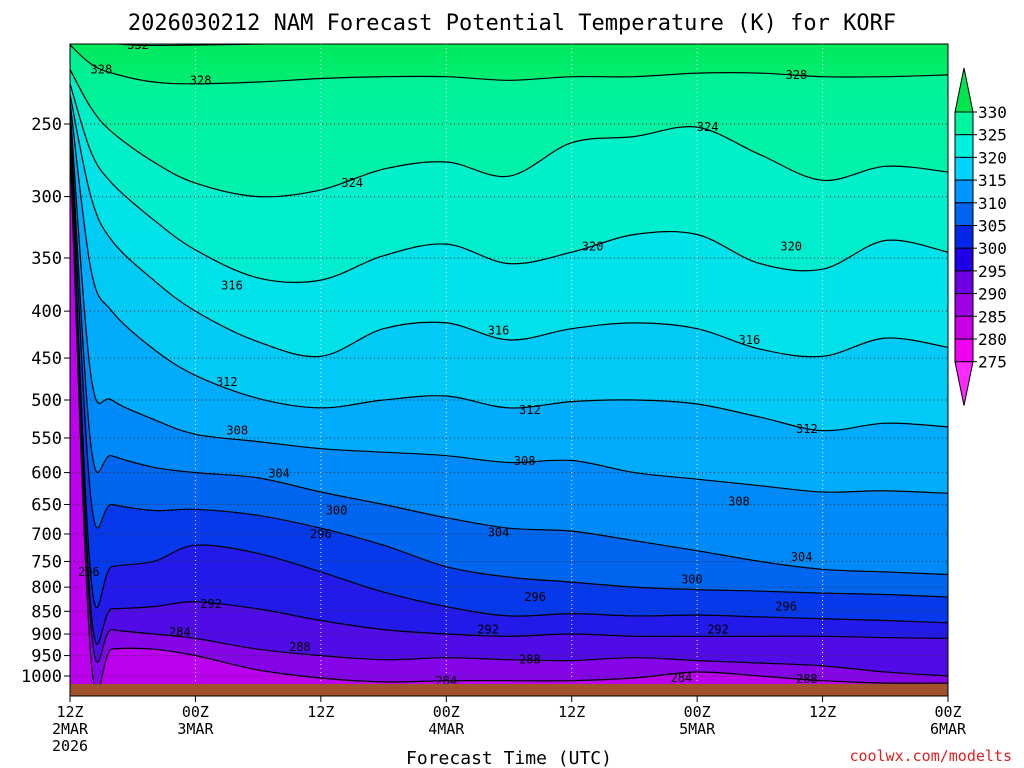  Describe the element at coordinates (446, 729) in the screenshot. I see `x-tick-label: 4MAR` at that location.